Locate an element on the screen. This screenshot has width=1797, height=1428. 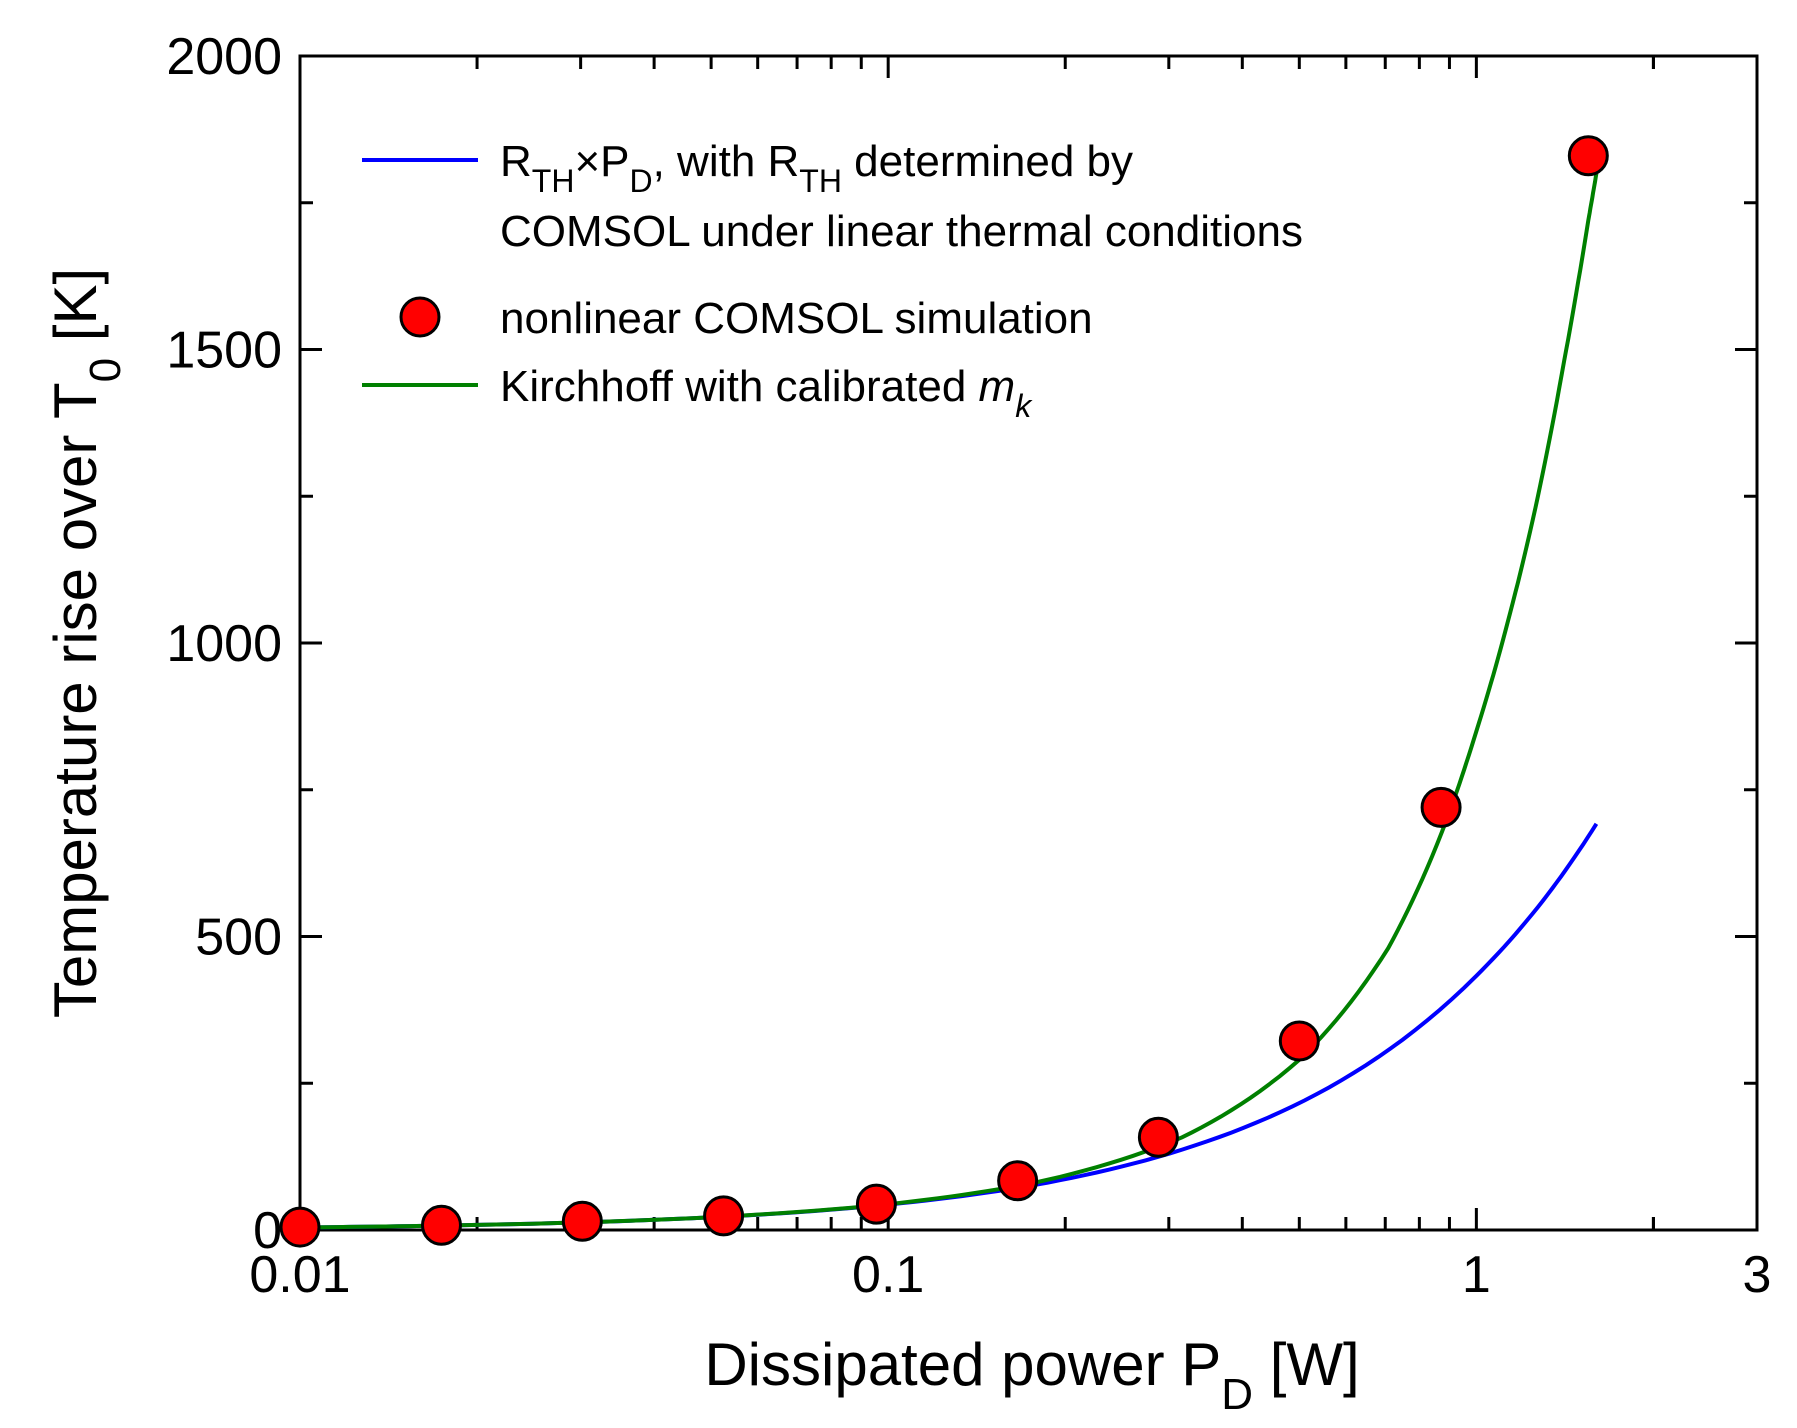
legend-entry-label: Kirchhoff with calibrated mk is located at coordinates (766, 393).